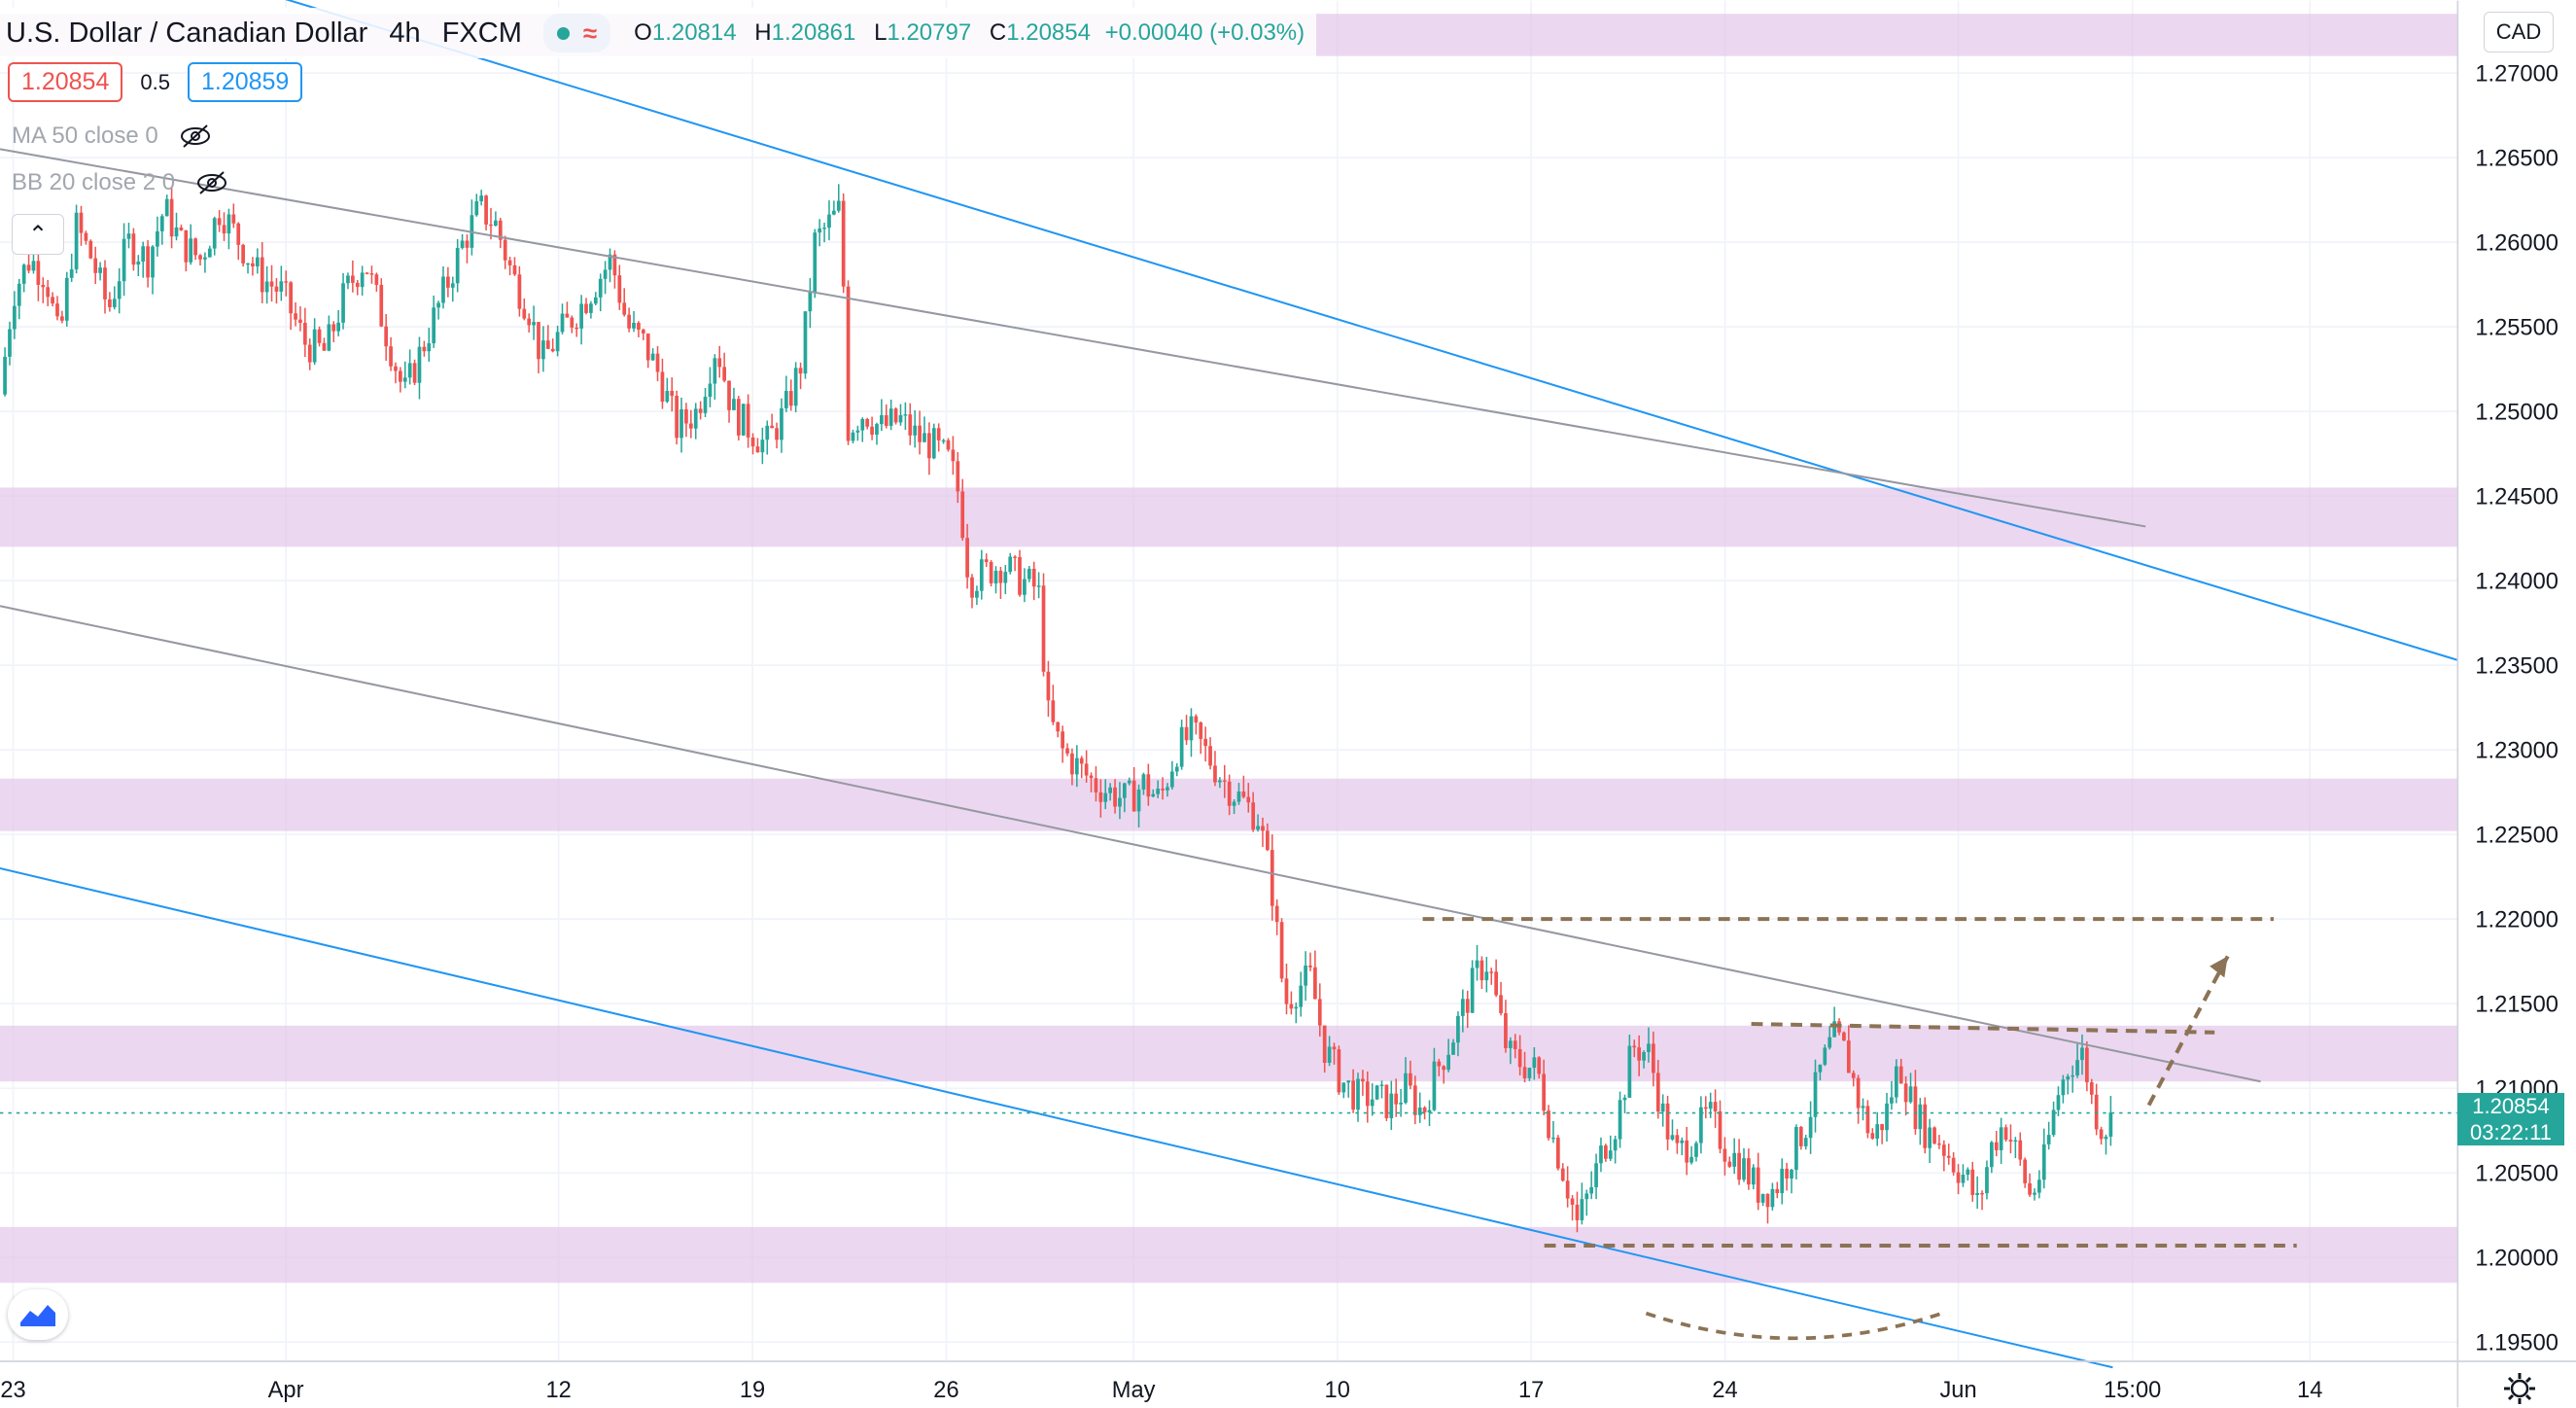 This screenshot has height=1408, width=2576. Describe the element at coordinates (2517, 667) in the screenshot. I see `y-tick-label: 1.23500` at that location.